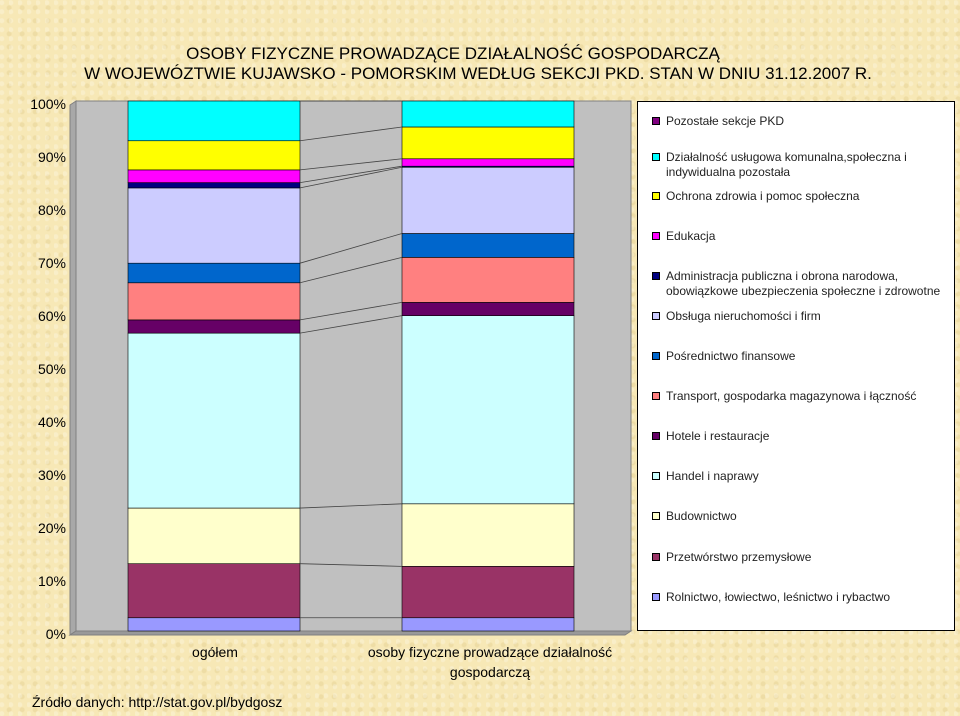  I want to click on y-tick-label: 20%, so click(52, 528).